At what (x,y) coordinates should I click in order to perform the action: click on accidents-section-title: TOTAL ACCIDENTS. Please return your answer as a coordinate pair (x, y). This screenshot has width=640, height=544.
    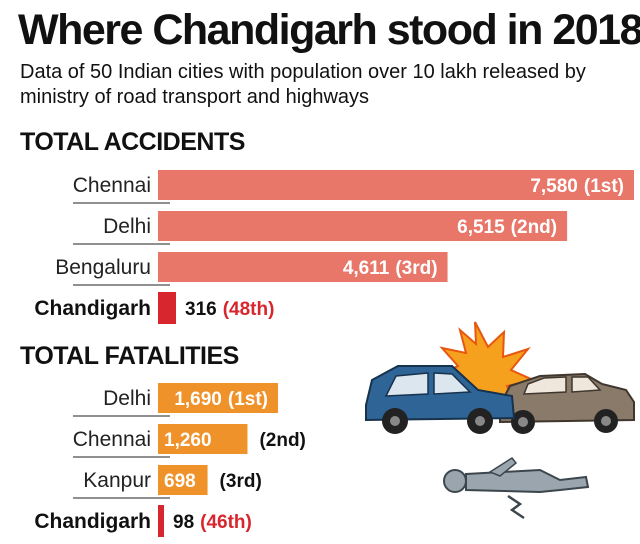
    Looking at the image, I should click on (132, 142).